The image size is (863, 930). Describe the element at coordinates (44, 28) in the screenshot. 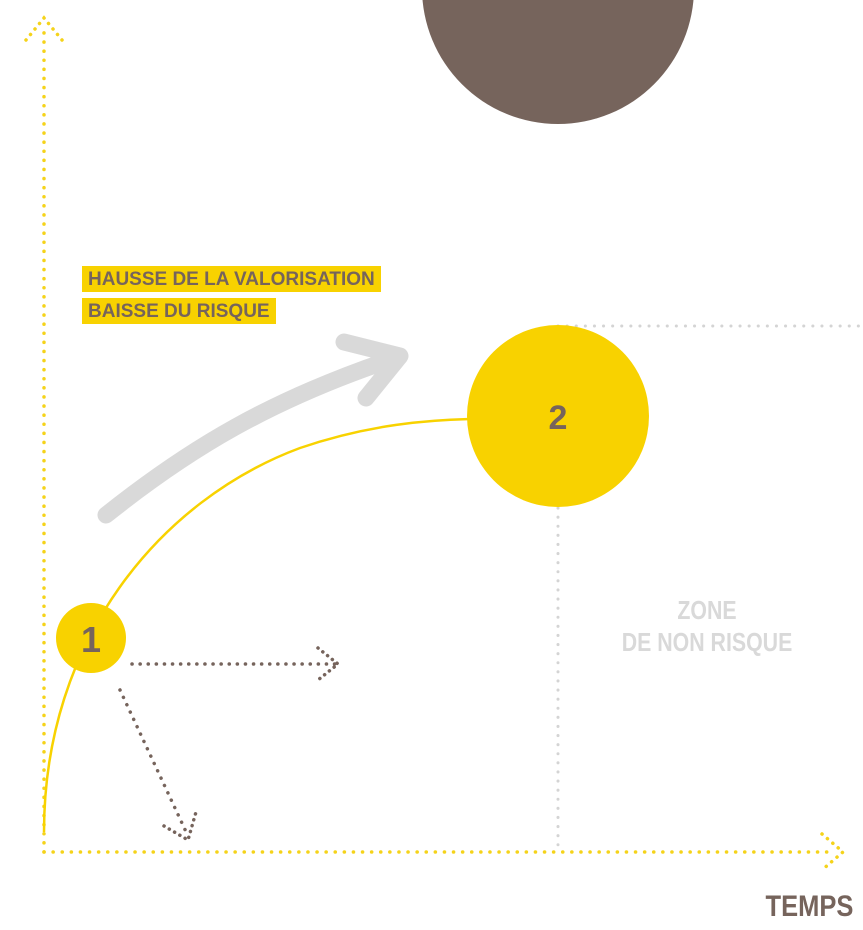

I see `y-axis-arrow-icon` at that location.